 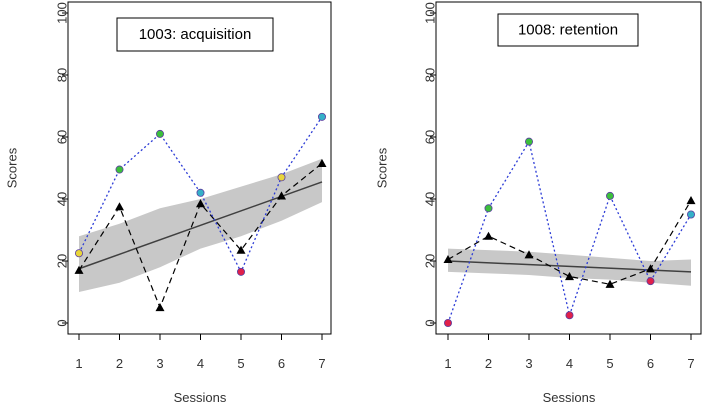 I want to click on panel-title: 1008: retention, so click(x=568, y=30).